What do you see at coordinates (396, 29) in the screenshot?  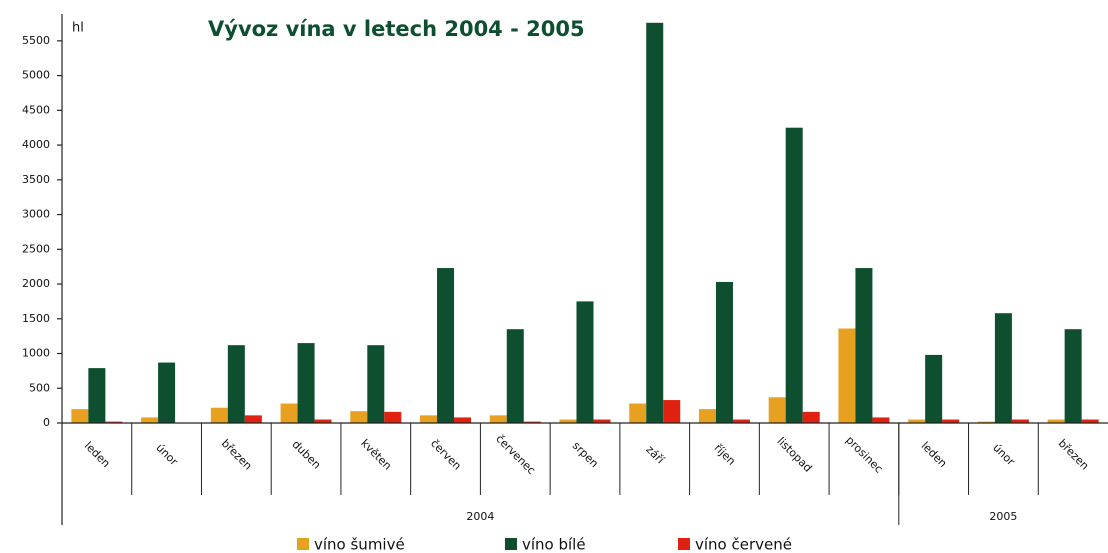 I see `chart-title: Vývoz vína v letech 2004 - 2005` at bounding box center [396, 29].